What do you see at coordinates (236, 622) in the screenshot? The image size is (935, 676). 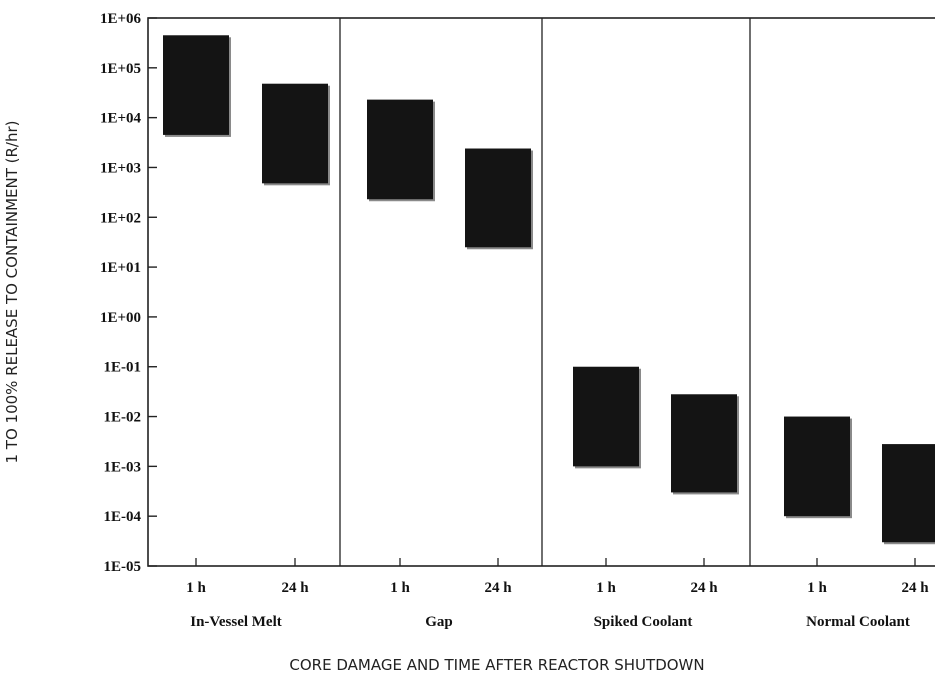 I see `group-label: In-Vessel Melt` at bounding box center [236, 622].